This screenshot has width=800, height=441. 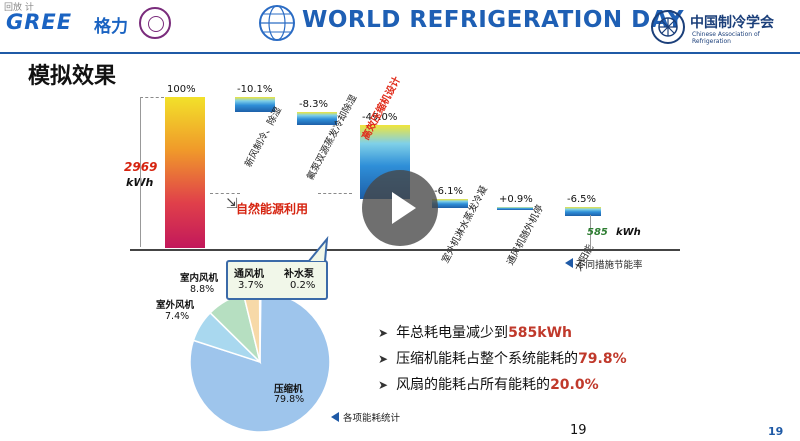 I want to click on bracket-left, so click(x=225, y=193).